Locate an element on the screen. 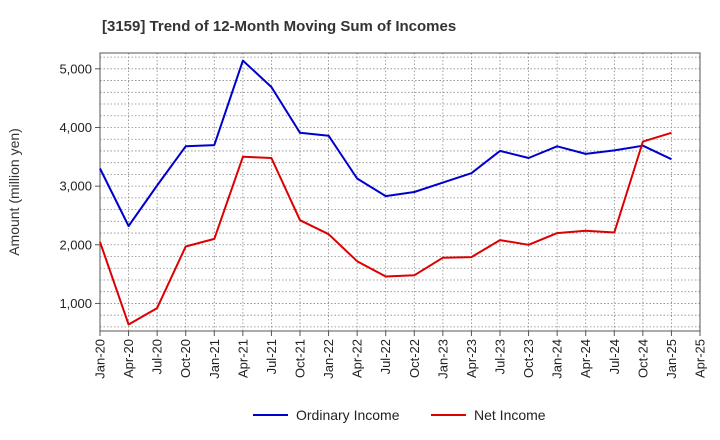 This screenshot has width=720, height=440. x-tick-label: Jan-22 is located at coordinates (328, 359).